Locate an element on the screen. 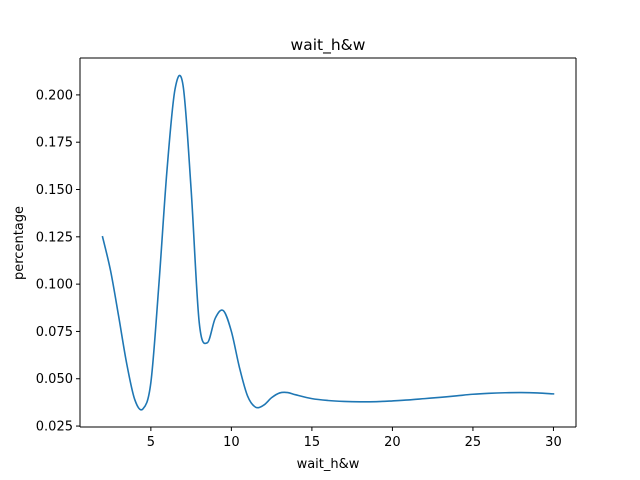  x-tick-label: 10 is located at coordinates (231, 442).